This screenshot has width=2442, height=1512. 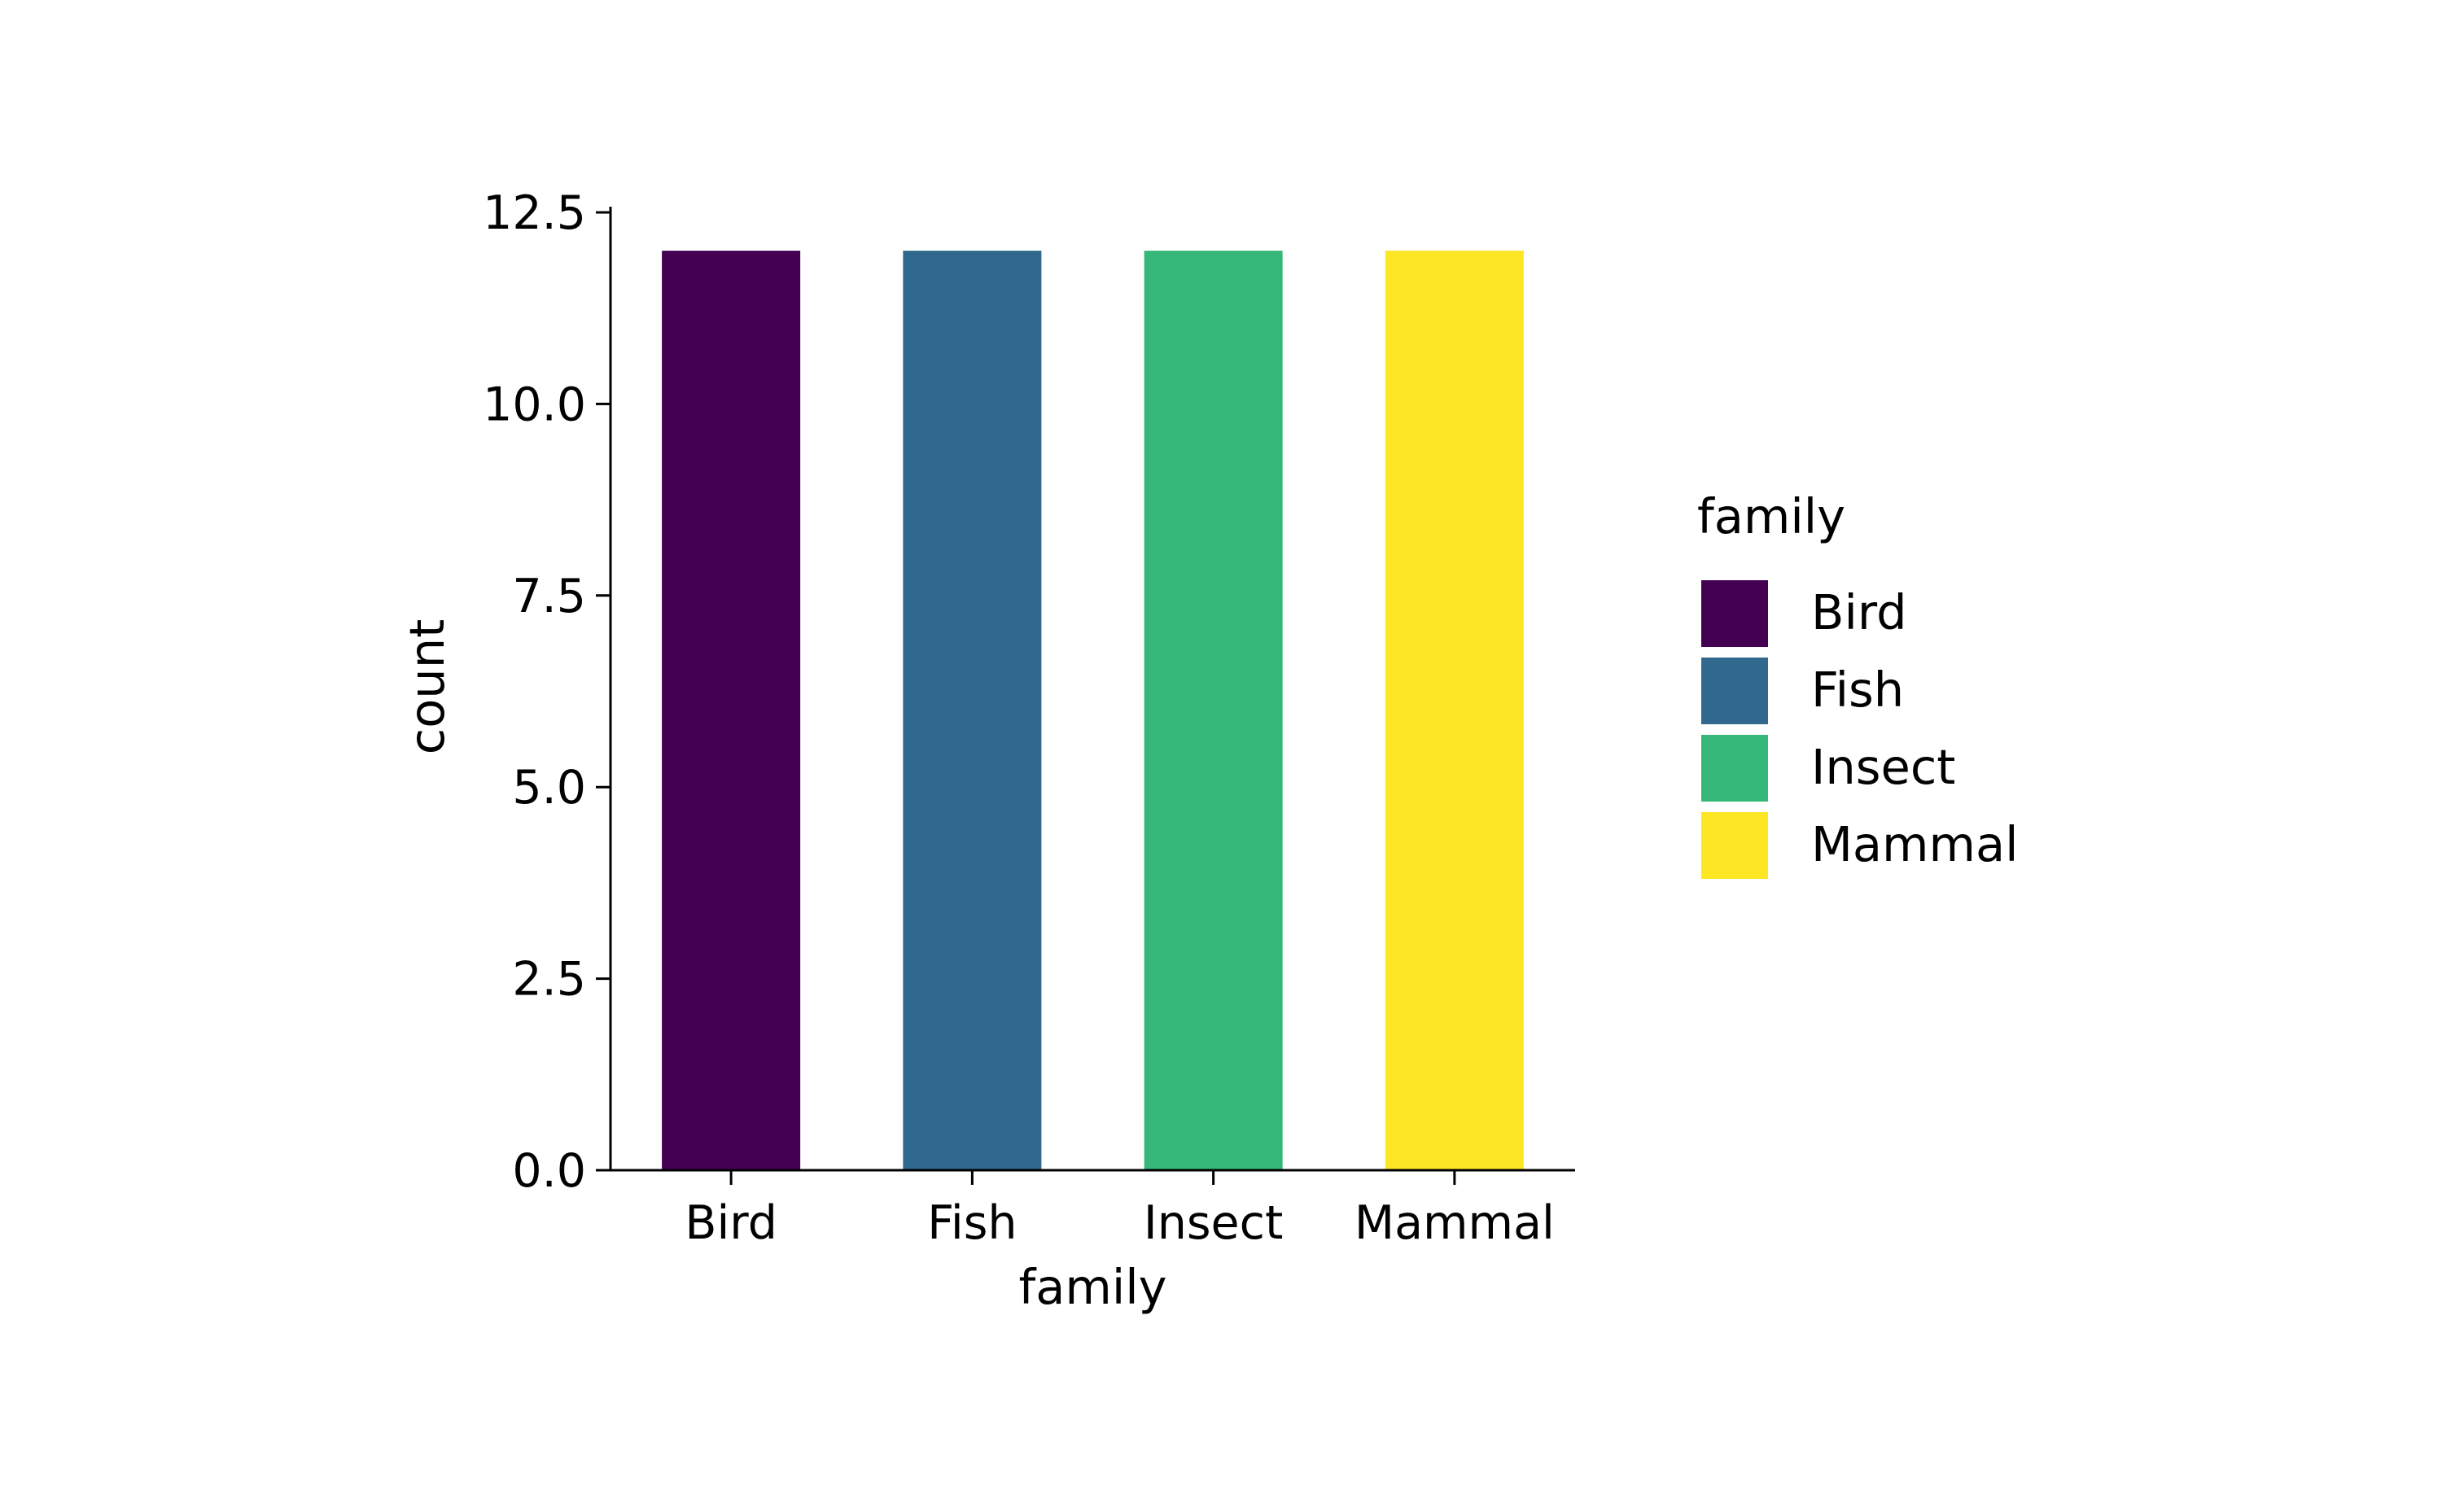 I want to click on bar-mammal, so click(x=1454, y=711).